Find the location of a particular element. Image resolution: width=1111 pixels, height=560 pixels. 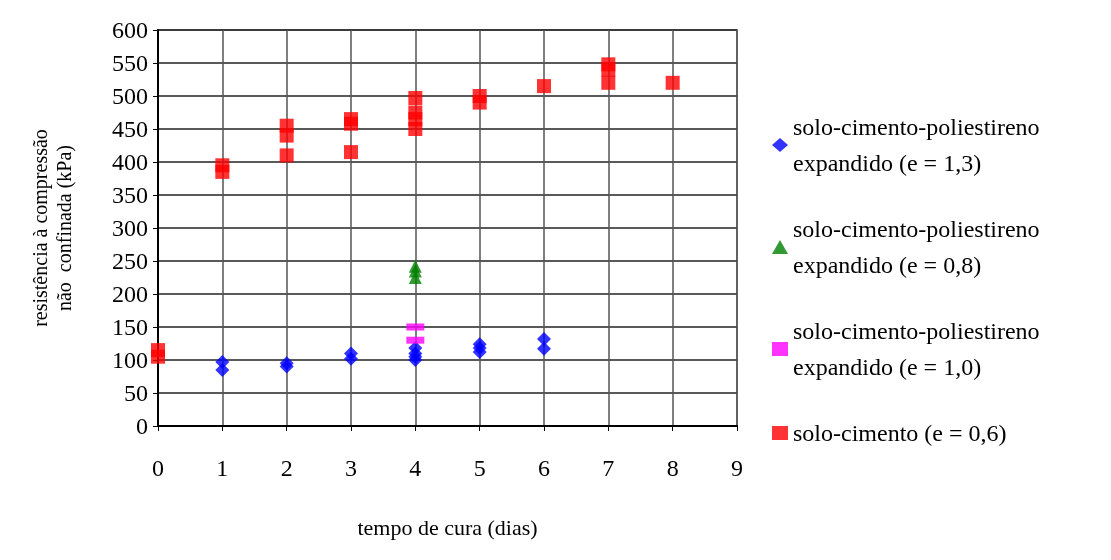

x-axis-title: tempo de cura (dias) is located at coordinates (447, 527).